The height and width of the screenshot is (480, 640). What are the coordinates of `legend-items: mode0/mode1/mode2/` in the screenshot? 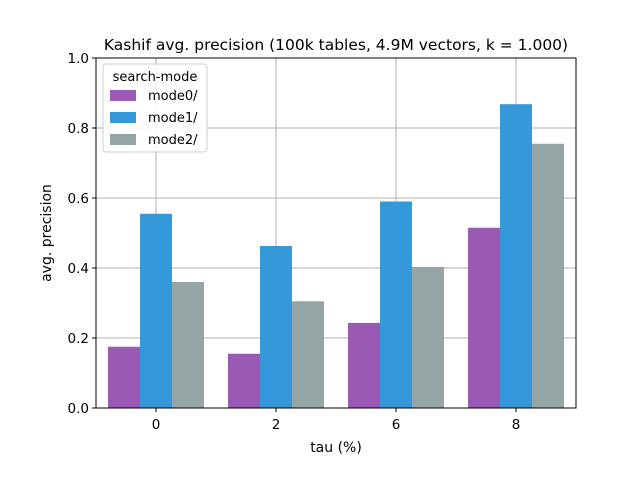 It's located at (154, 118).